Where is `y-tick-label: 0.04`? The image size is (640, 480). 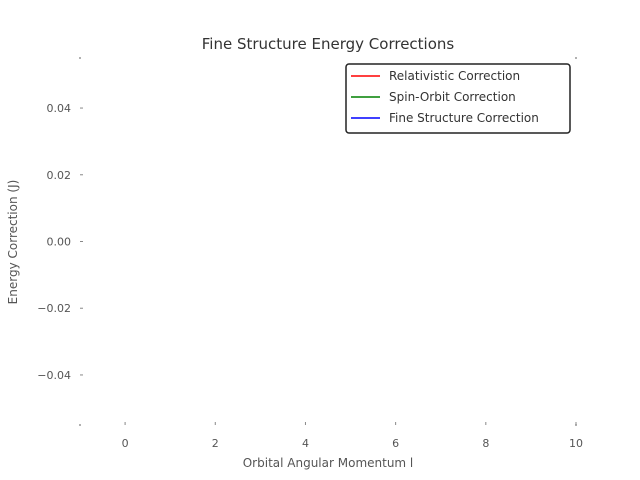 y-tick-label: 0.04 is located at coordinates (59, 108).